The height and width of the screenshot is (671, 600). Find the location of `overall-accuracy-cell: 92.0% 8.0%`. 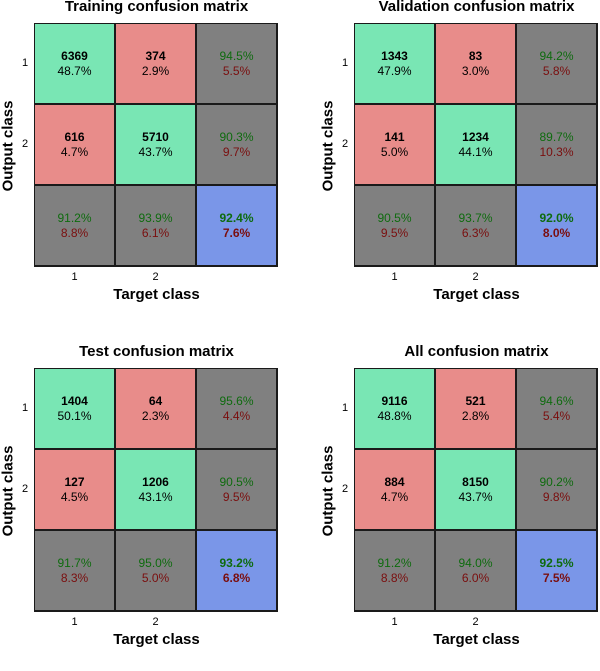

overall-accuracy-cell: 92.0% 8.0% is located at coordinates (556, 225).